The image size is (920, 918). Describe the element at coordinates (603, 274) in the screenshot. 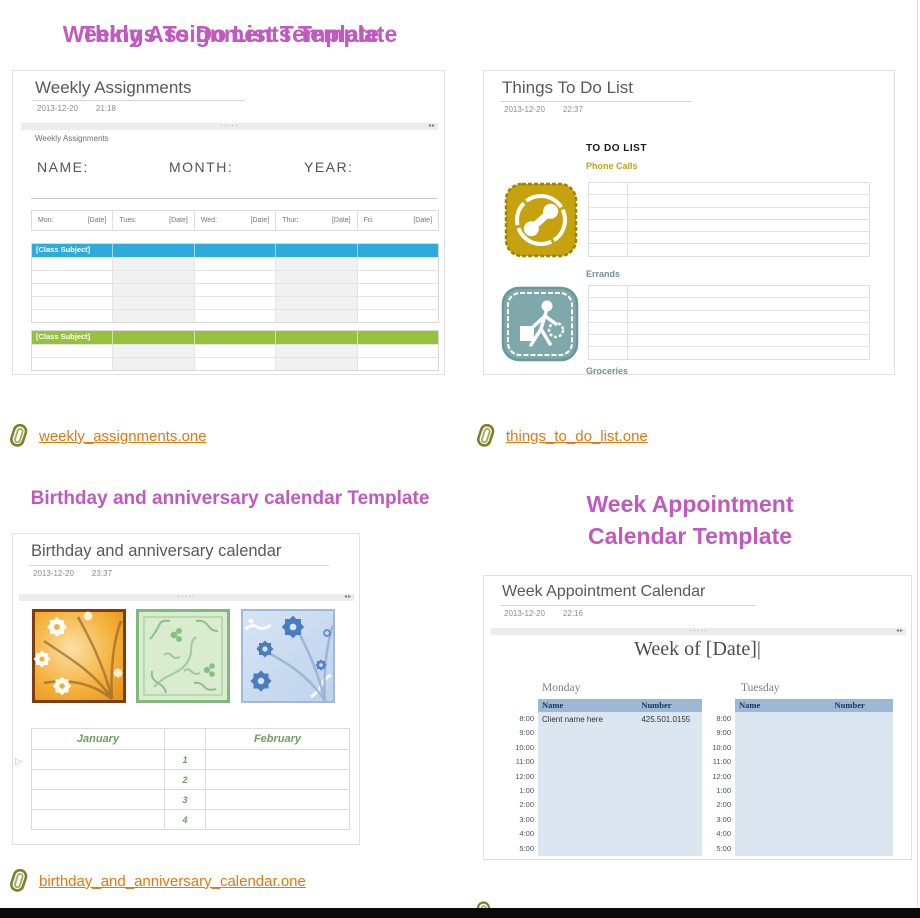

I see `errands-label: Errands` at that location.